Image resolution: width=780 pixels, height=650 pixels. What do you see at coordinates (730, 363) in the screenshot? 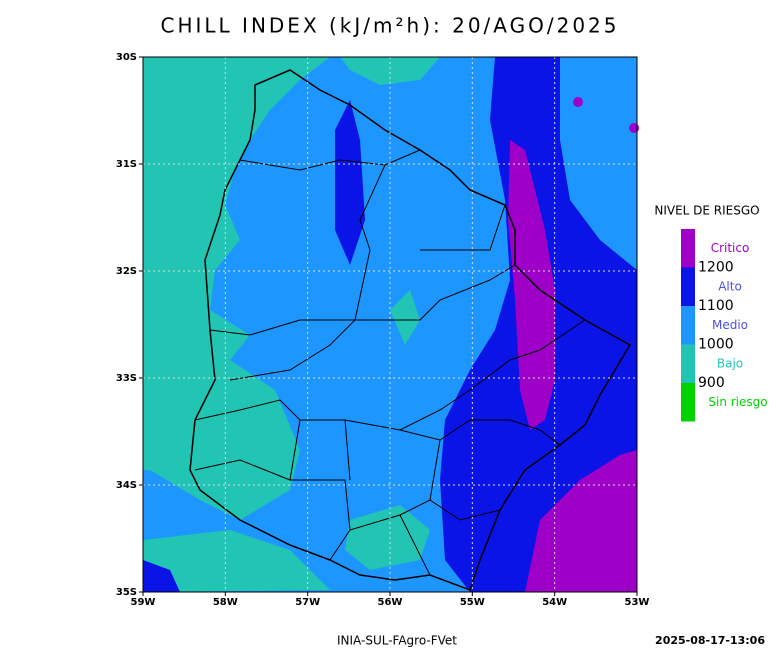
I see `legend-class-label: Bajo` at bounding box center [730, 363].